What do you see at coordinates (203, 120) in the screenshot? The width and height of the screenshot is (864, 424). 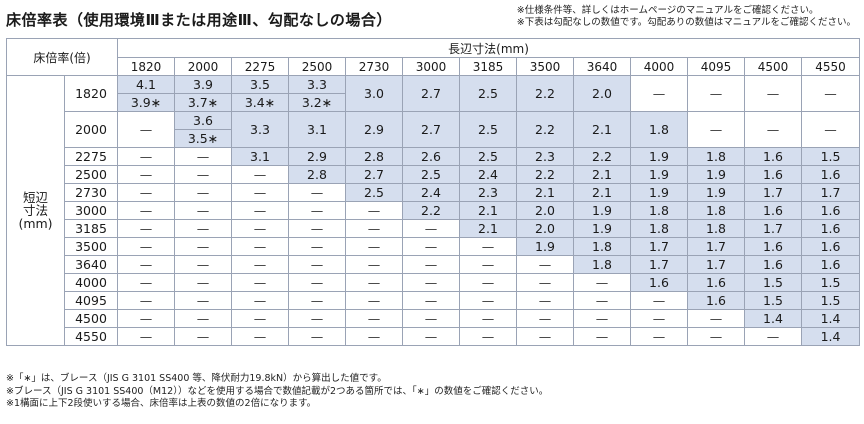 I see `cell-value: 3.6` at bounding box center [203, 120].